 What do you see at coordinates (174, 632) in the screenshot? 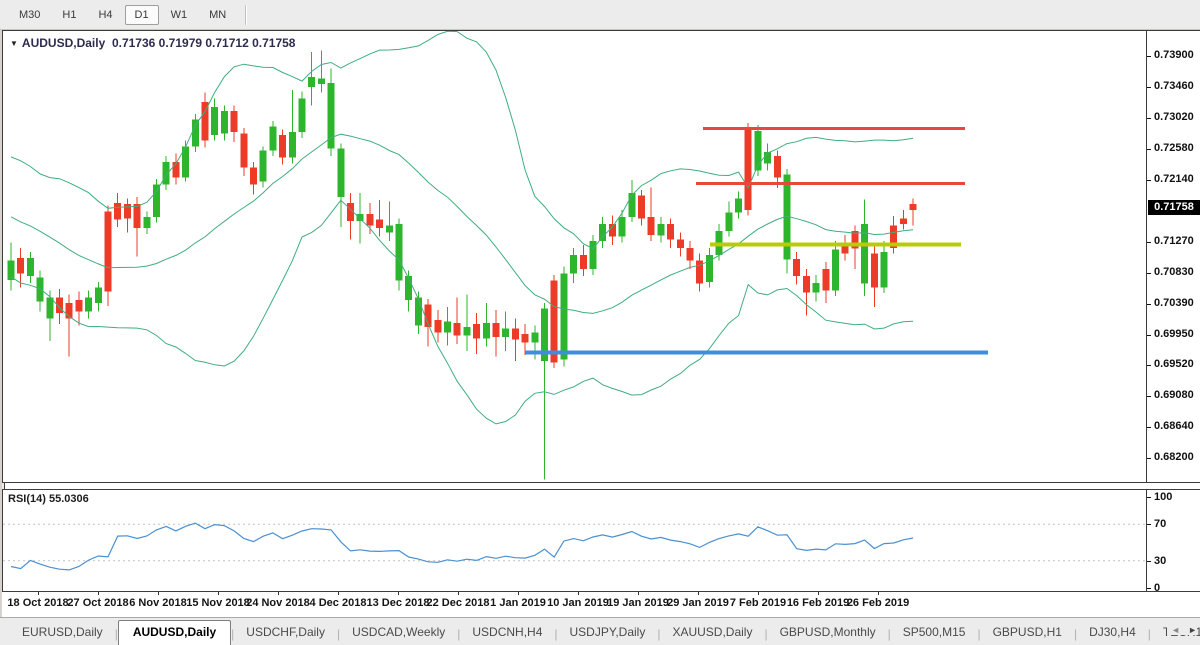
I see `chart-tab-audusd-daily: AUDUSD,Daily` at bounding box center [174, 632].